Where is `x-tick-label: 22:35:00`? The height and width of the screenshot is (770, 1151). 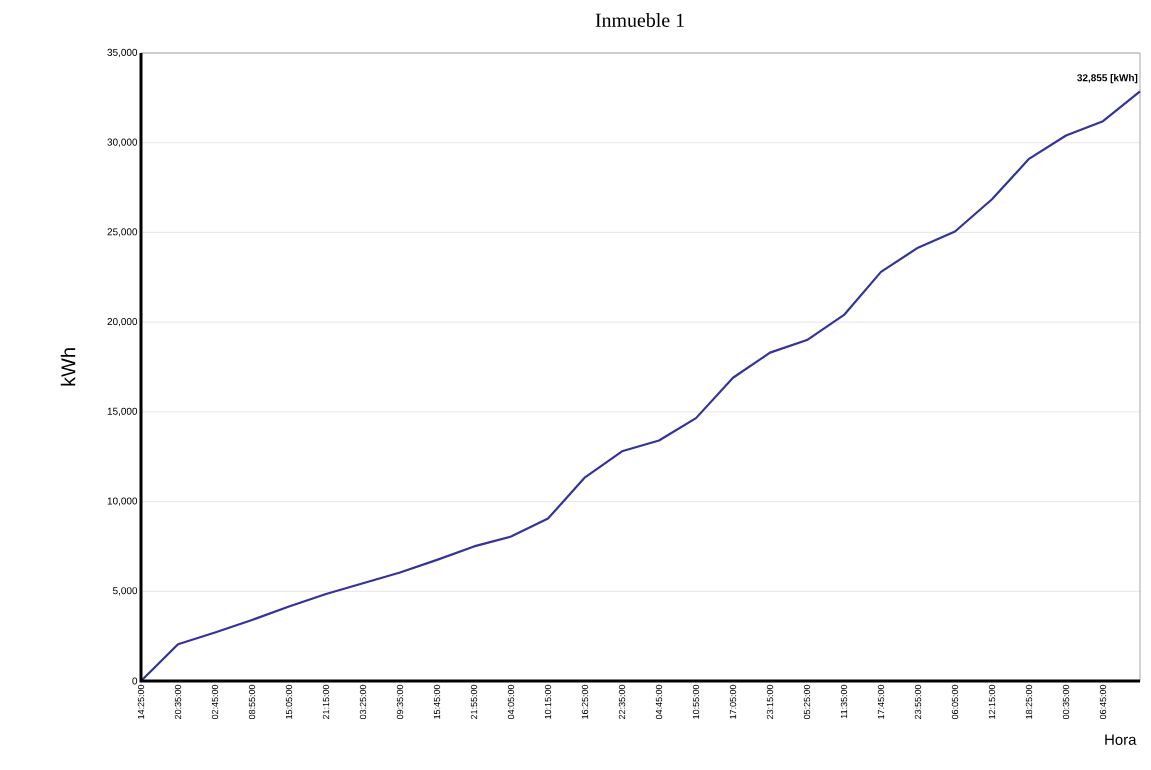
x-tick-label: 22:35:00 is located at coordinates (622, 701).